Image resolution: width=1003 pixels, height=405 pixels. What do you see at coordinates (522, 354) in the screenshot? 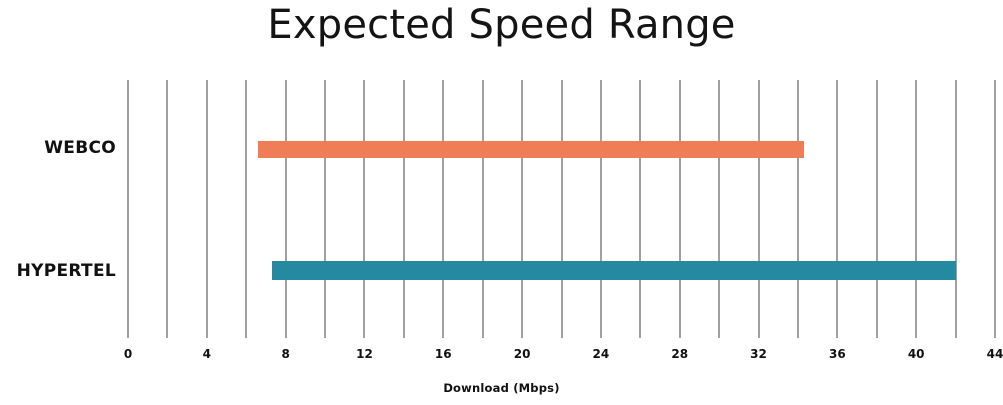
I see `x-tick-label-20: 20` at bounding box center [522, 354].